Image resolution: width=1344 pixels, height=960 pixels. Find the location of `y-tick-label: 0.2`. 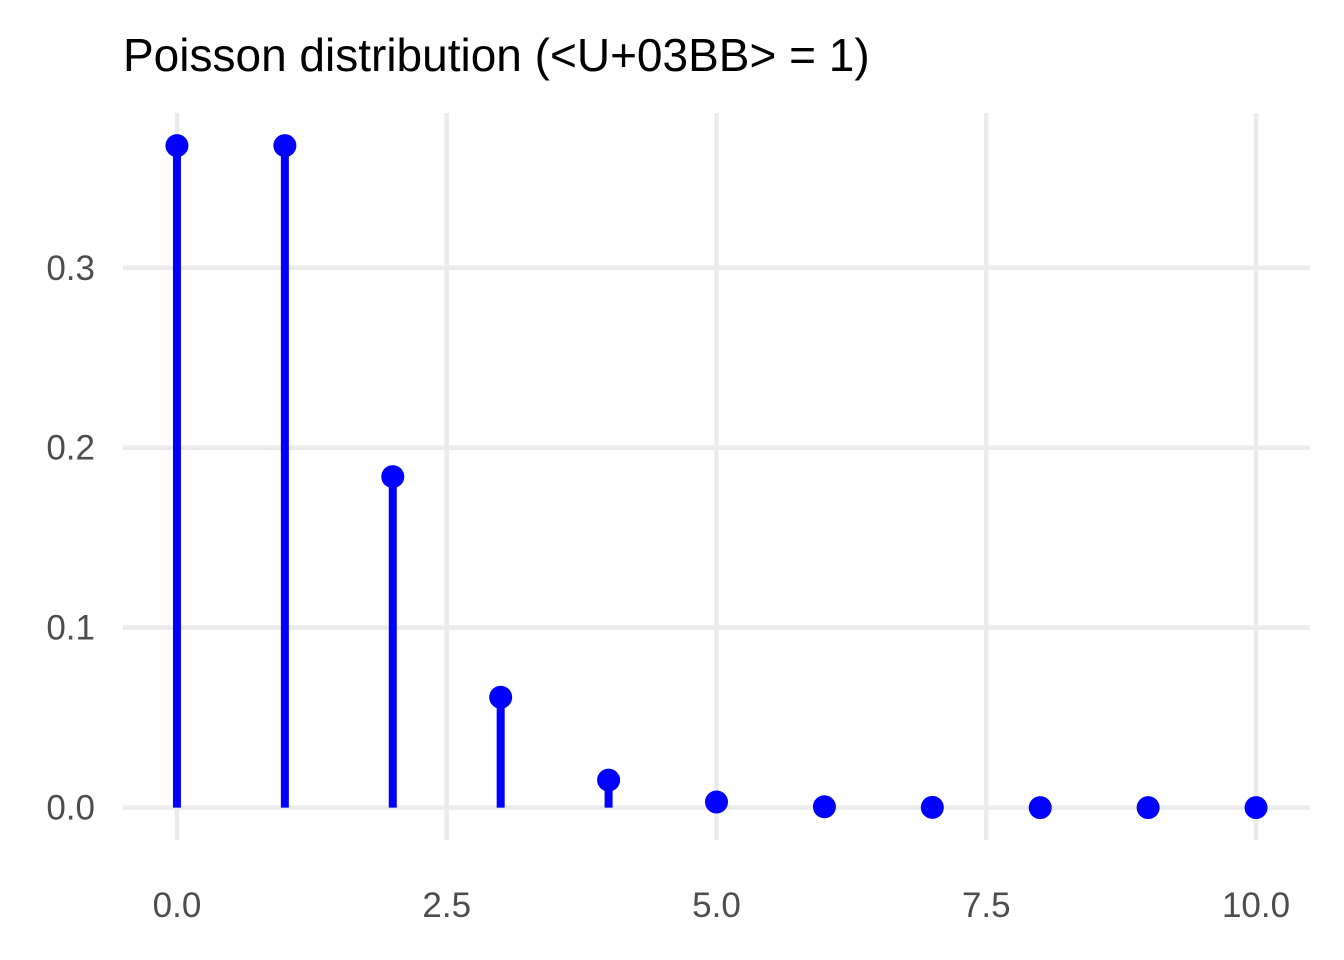

y-tick-label: 0.2 is located at coordinates (70, 448).